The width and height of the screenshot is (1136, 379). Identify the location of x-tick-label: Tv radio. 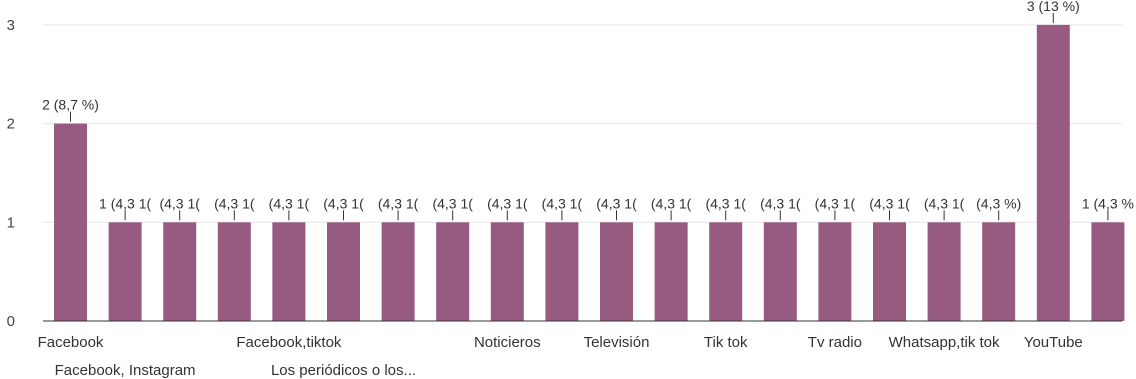
(835, 342).